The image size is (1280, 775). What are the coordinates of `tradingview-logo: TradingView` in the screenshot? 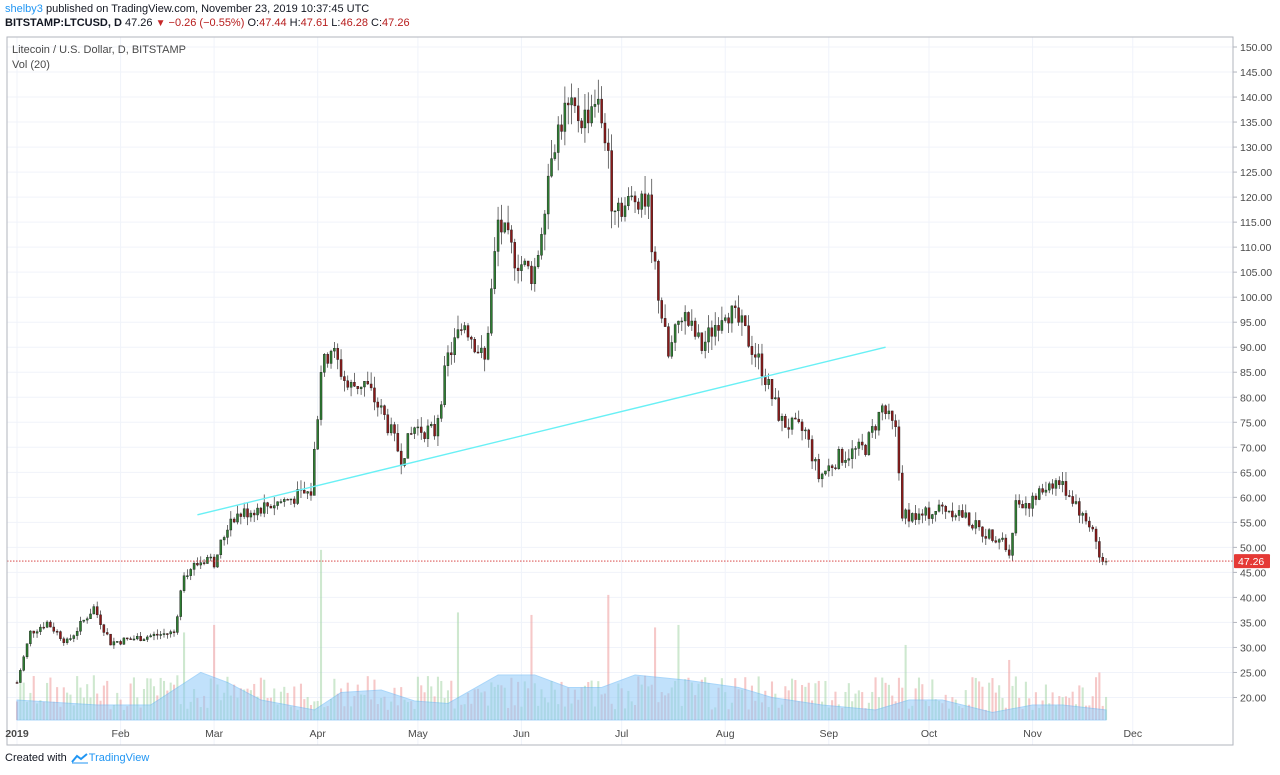 It's located at (109, 758).